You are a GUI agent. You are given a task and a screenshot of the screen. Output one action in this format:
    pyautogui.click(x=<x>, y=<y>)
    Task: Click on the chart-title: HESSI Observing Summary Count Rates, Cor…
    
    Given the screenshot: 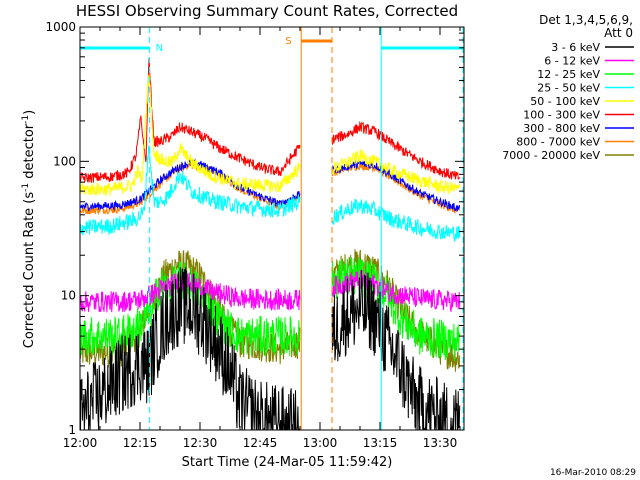 What is the action you would take?
    pyautogui.click(x=267, y=11)
    